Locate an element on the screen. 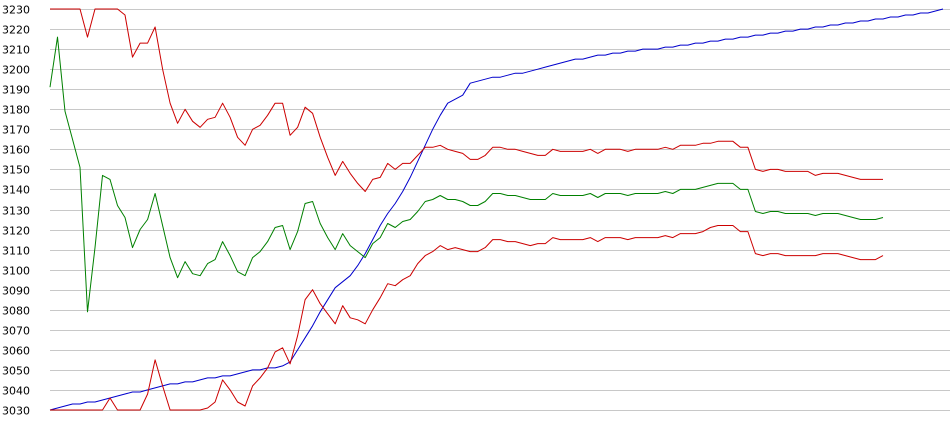  y-tick-label: 3070 is located at coordinates (16, 331).